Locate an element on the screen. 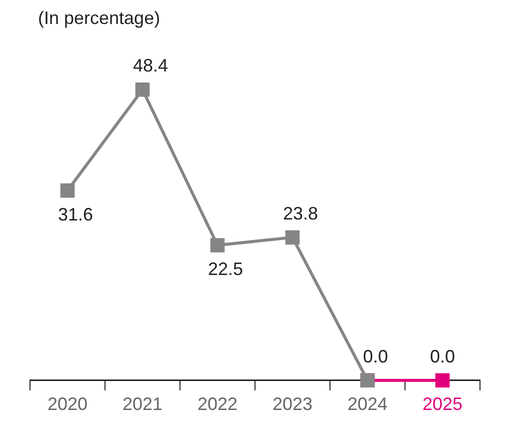 This screenshot has width=510, height=430. x-tick-label: 2024 is located at coordinates (367, 404).